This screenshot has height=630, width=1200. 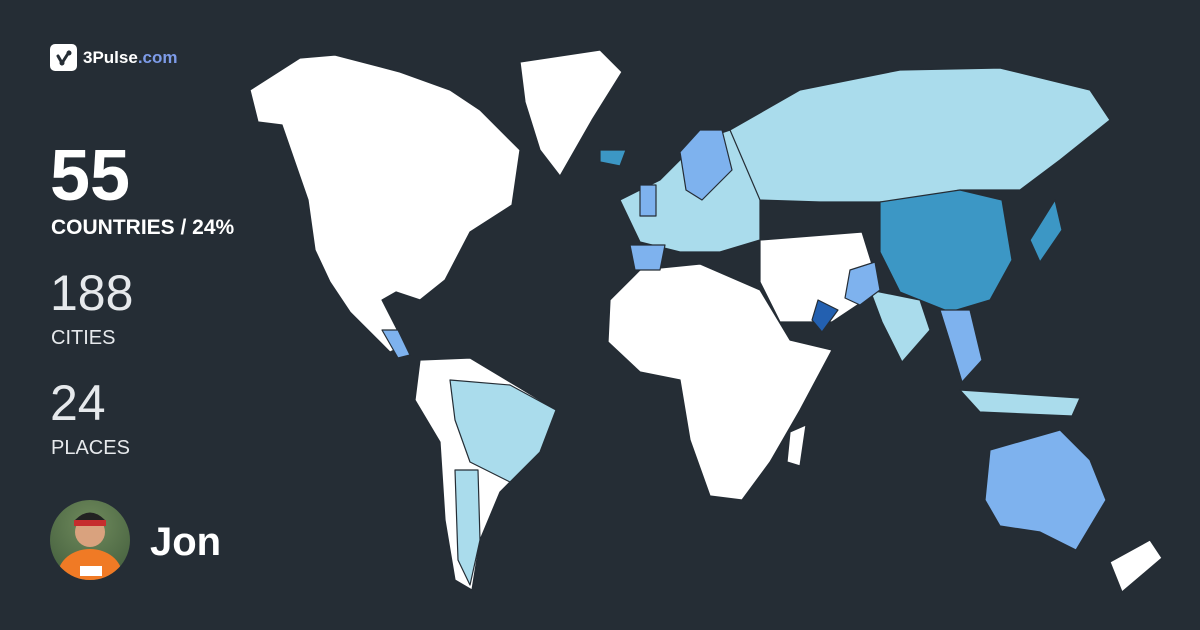 I want to click on countries-label: COUNTRIES / 24%, so click(x=143, y=227).